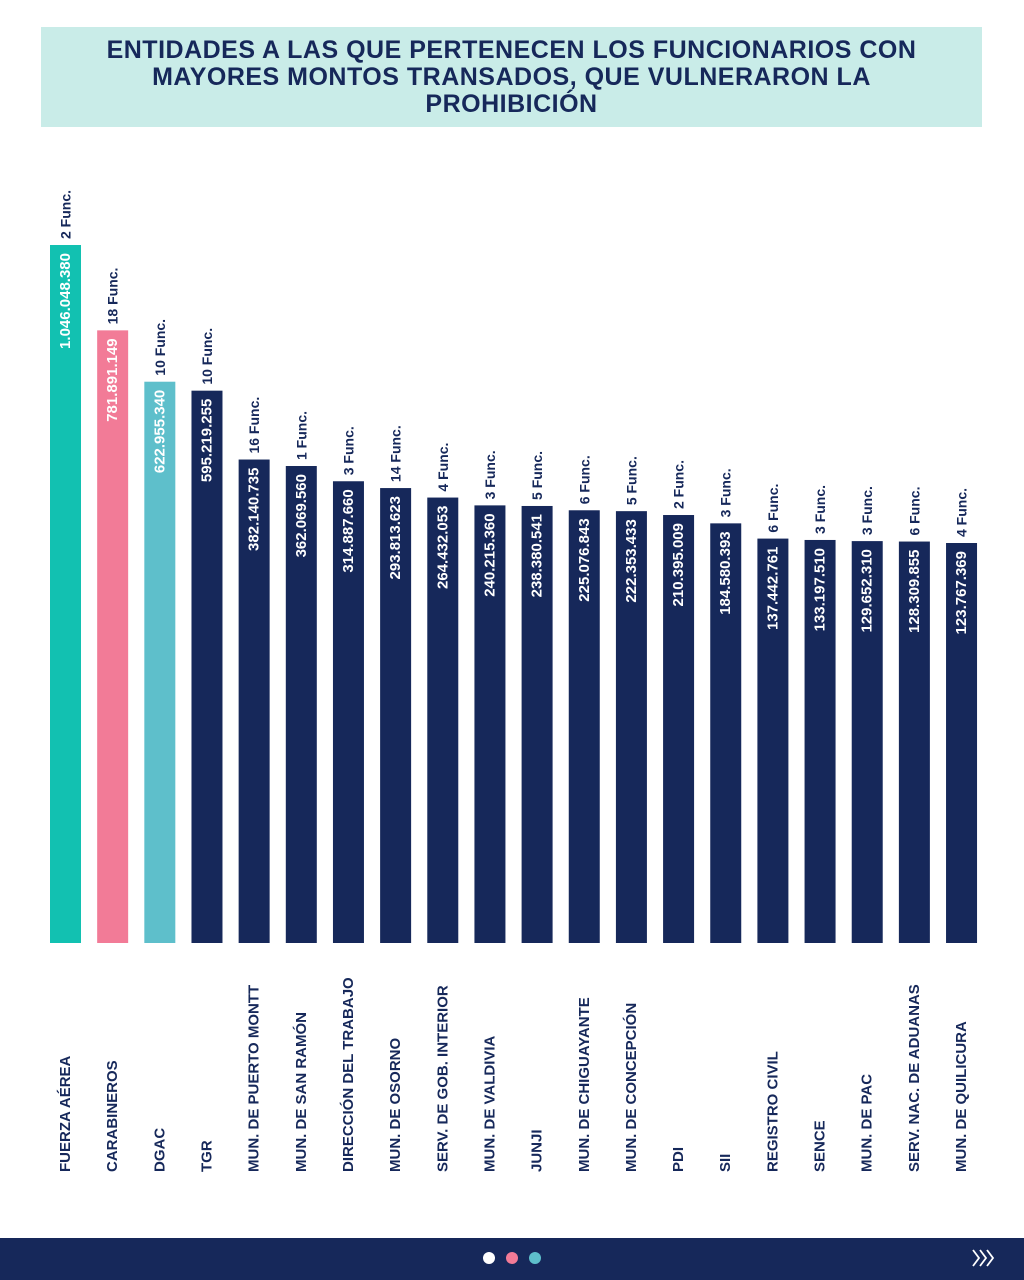 The height and width of the screenshot is (1280, 1024). I want to click on value-label: 129.652.310, so click(867, 590).